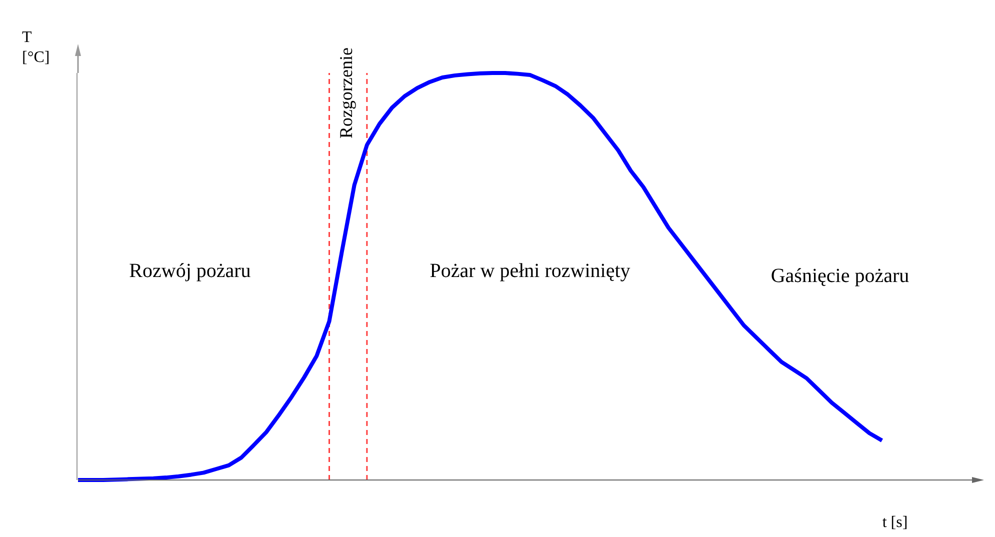 This screenshot has width=995, height=537. I want to click on y-axis-title: T [°C], so click(36, 47).